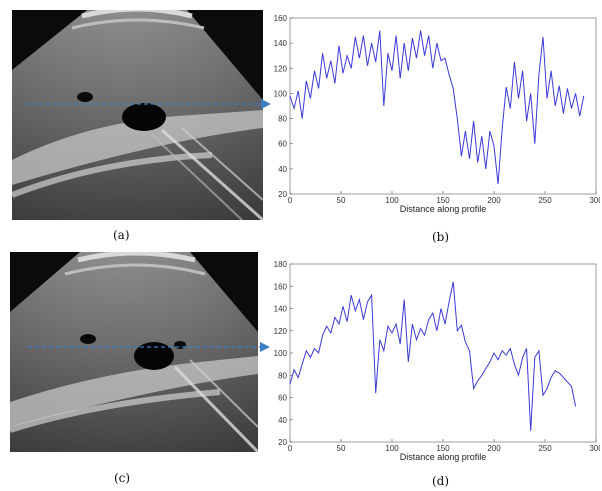 The height and width of the screenshot is (491, 602). Describe the element at coordinates (281, 264) in the screenshot. I see `y-tick-label: 180` at that location.